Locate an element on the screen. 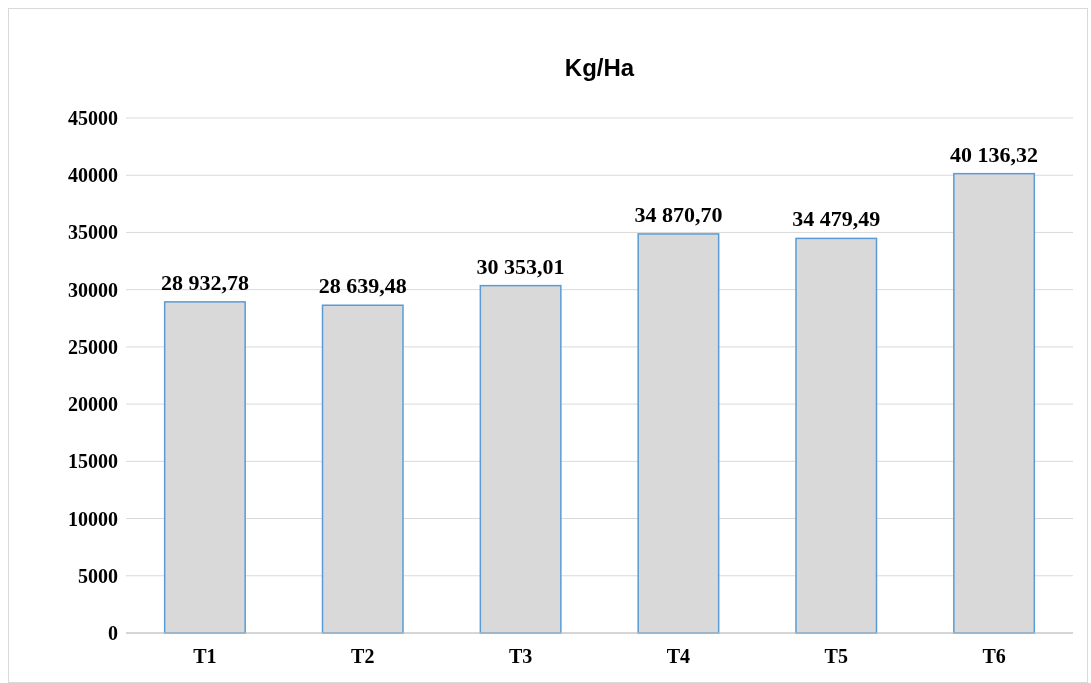 The width and height of the screenshot is (1091, 683). data-label: 28 639,48 is located at coordinates (362, 286).